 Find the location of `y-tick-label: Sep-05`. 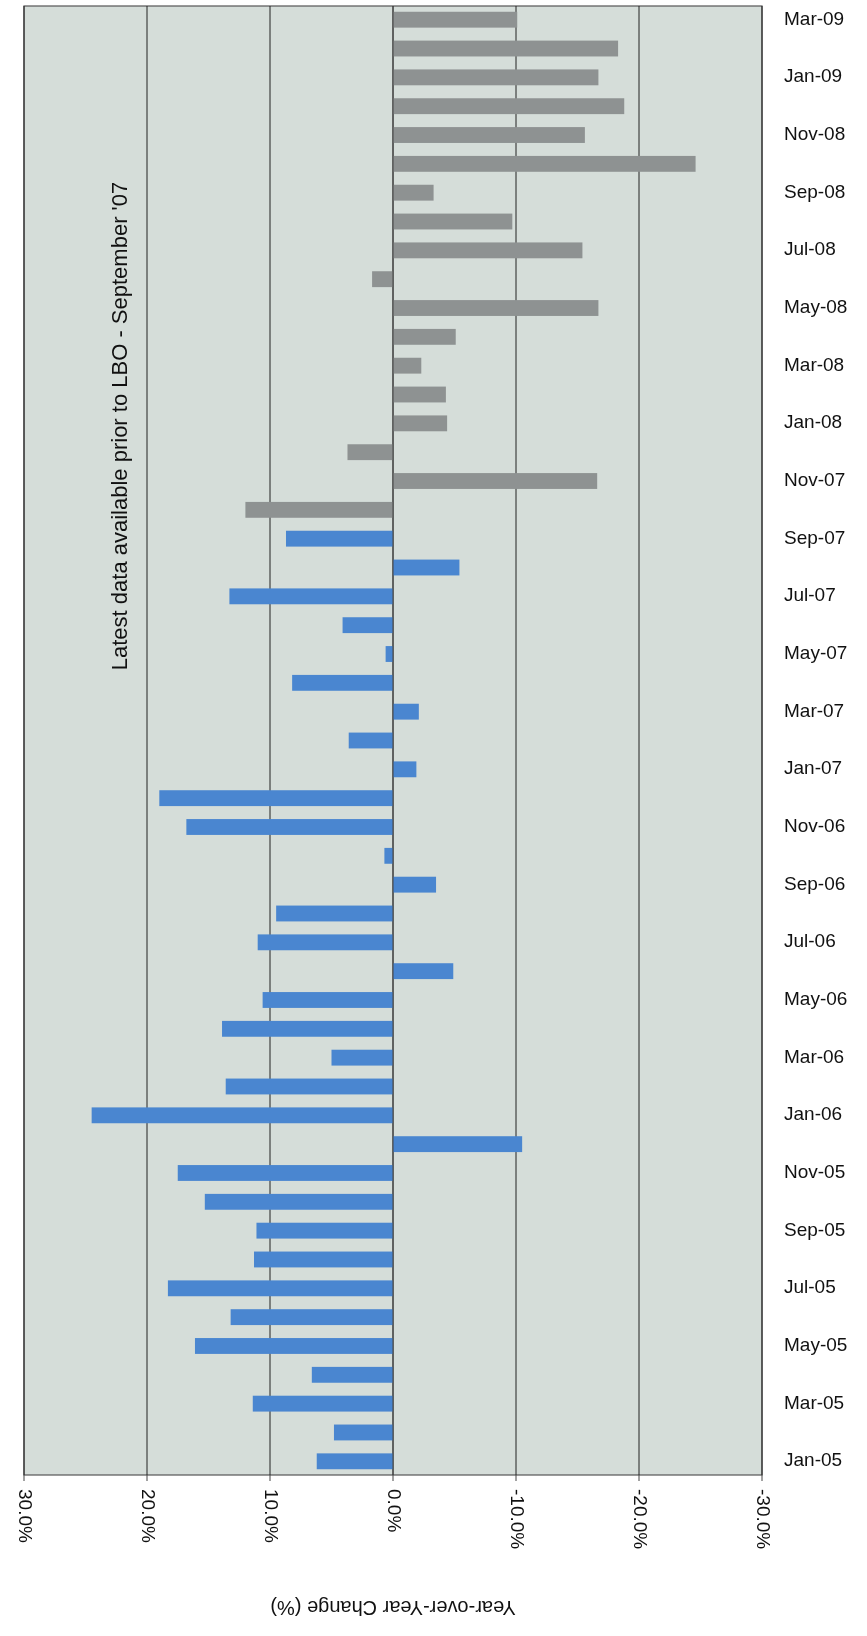

y-tick-label: Sep-05 is located at coordinates (815, 1229).